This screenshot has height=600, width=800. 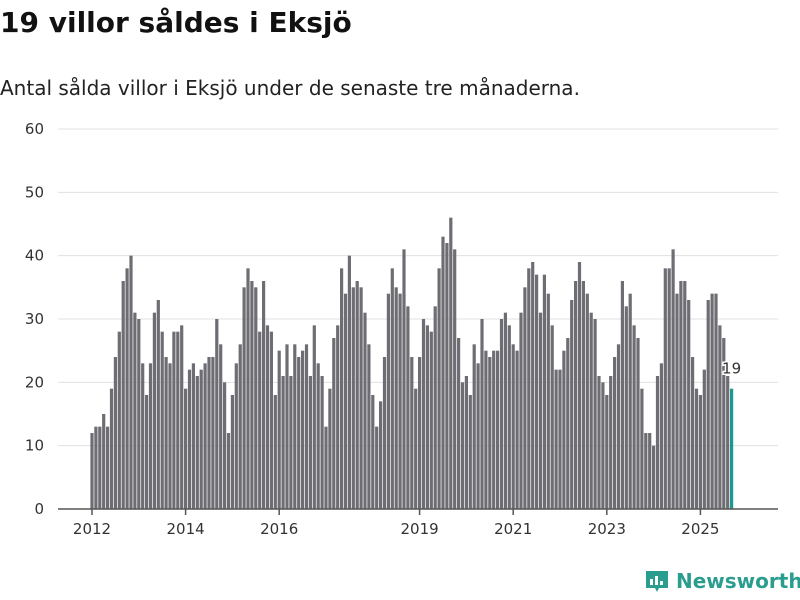 What do you see at coordinates (700, 529) in the screenshot?
I see `x-tick-label: 2025` at bounding box center [700, 529].